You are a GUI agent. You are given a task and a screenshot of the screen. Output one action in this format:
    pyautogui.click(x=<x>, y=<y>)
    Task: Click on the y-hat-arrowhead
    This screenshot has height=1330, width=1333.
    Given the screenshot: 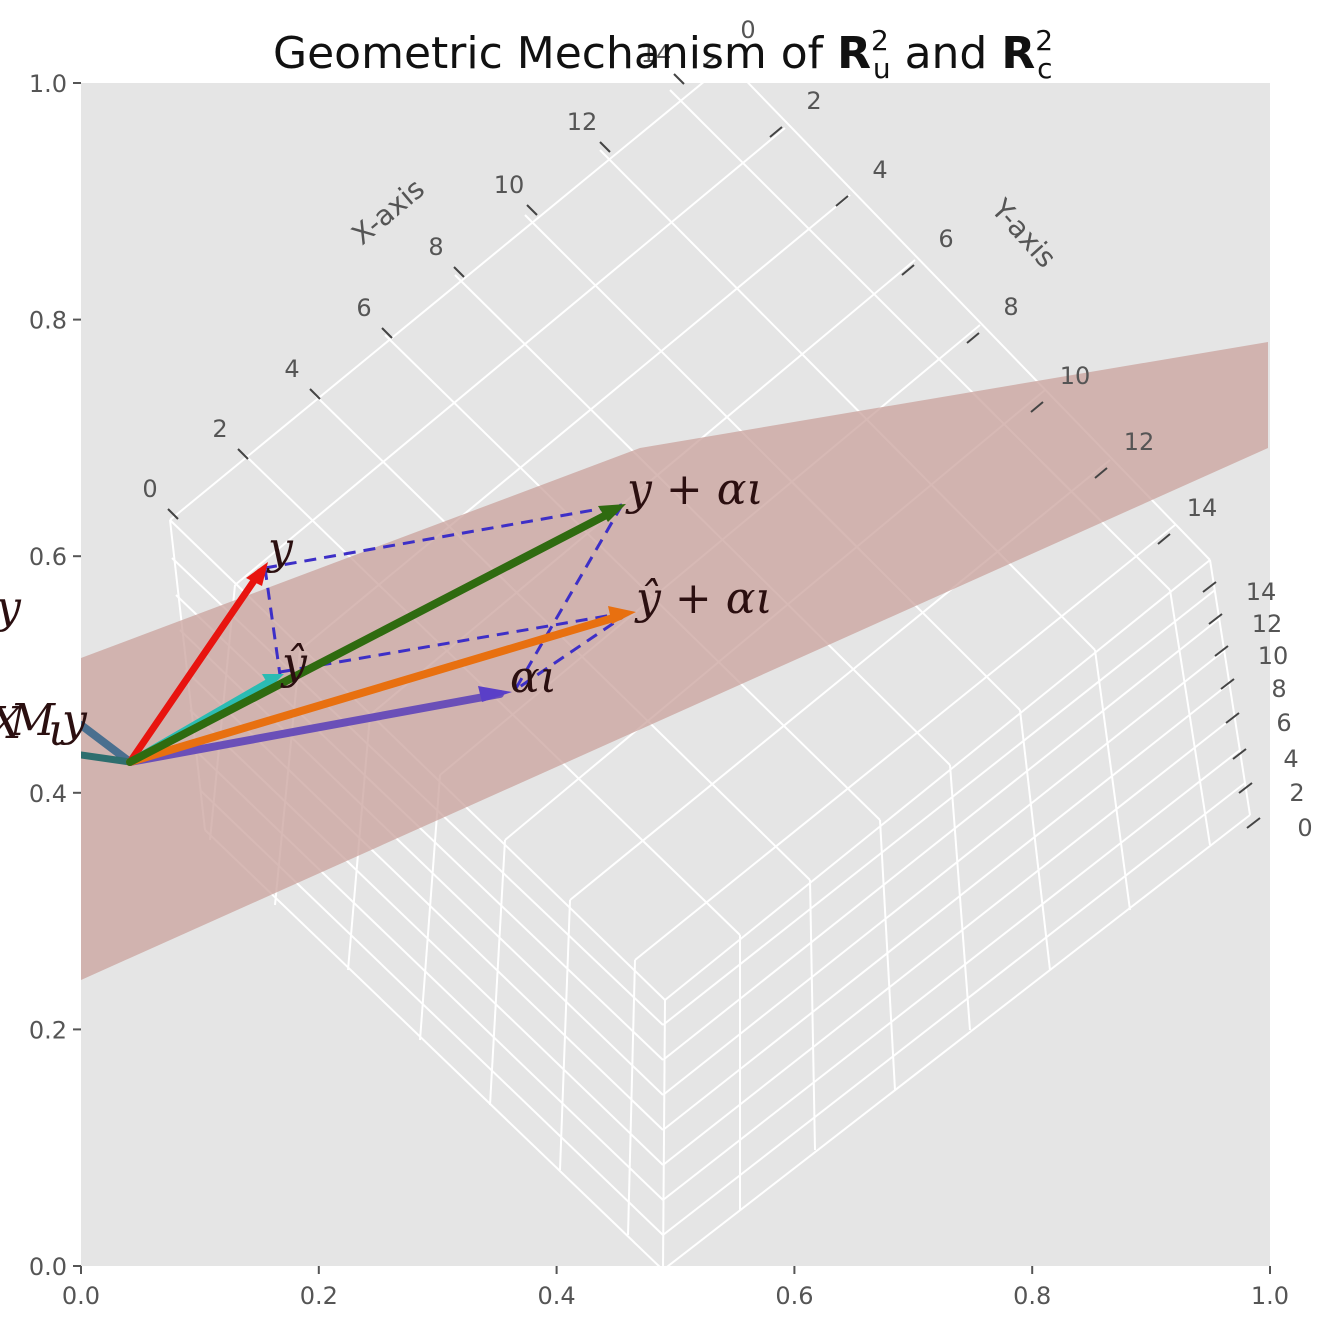 What is the action you would take?
    pyautogui.click(x=273, y=681)
    